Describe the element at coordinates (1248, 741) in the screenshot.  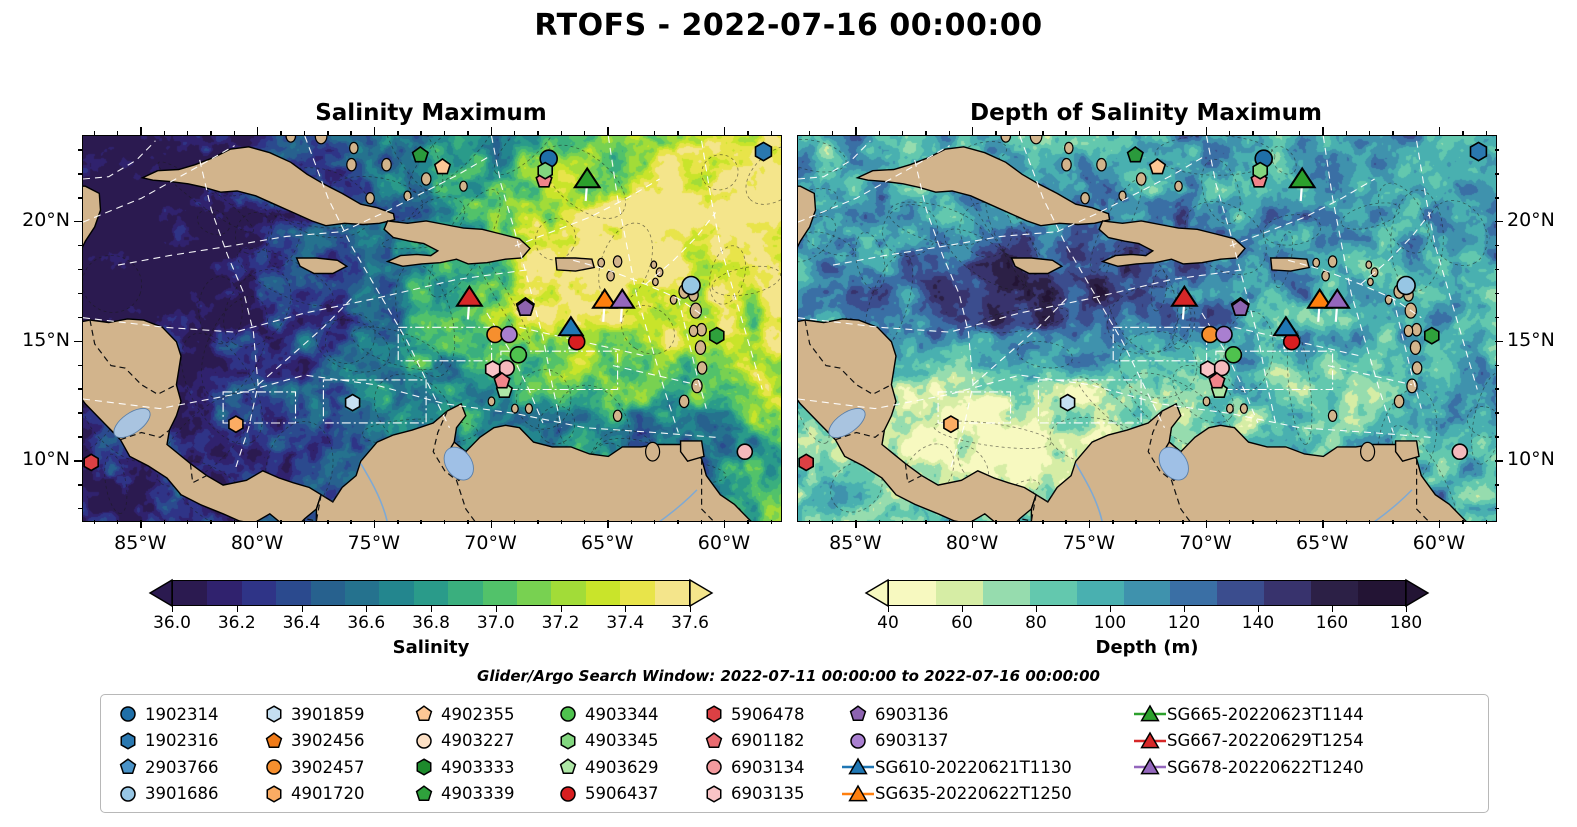
I see `legend-item-SG667-20220629T1254: SG667-20220629T1254` at that location.